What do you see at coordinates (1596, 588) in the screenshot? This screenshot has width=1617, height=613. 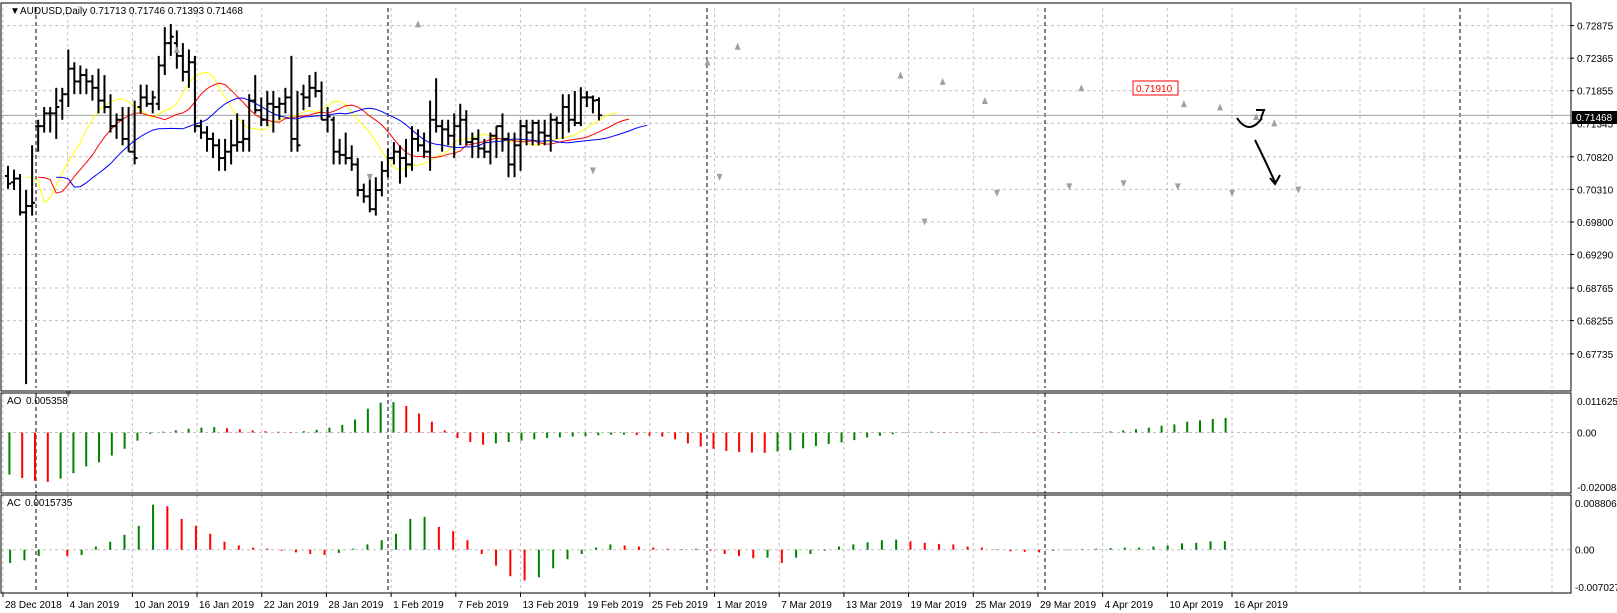 I see `ac-tick-label: -0.0070277` at bounding box center [1596, 588].